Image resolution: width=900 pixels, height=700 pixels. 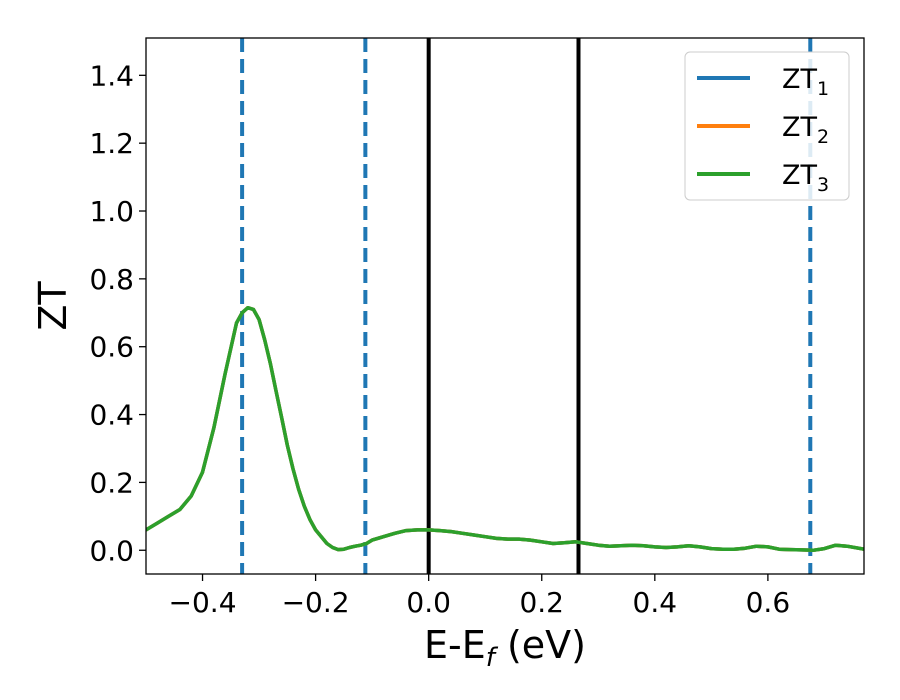 What do you see at coordinates (111, 482) in the screenshot?
I see `y-tick-label: 0.2` at bounding box center [111, 482].